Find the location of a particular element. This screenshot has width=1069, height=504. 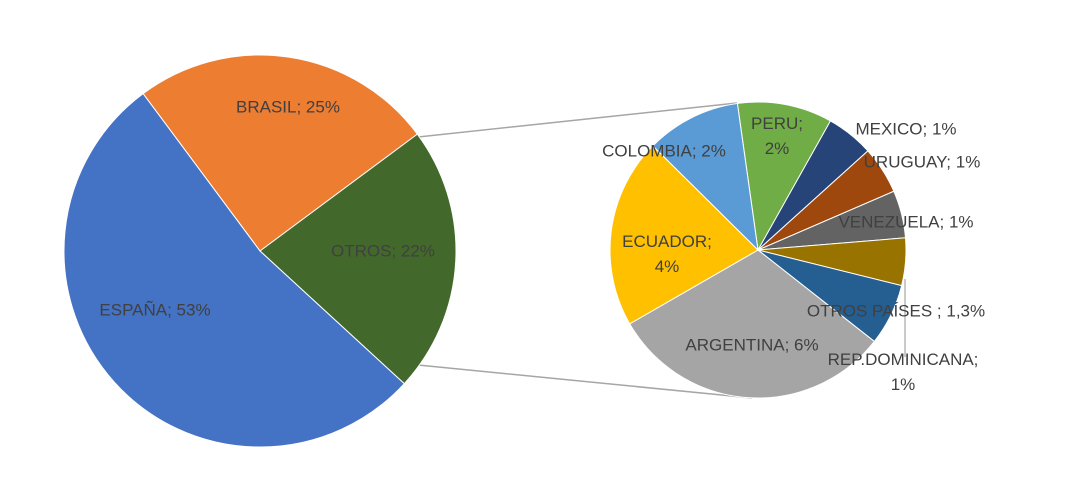

data-label: ECUADOR; is located at coordinates (667, 241).